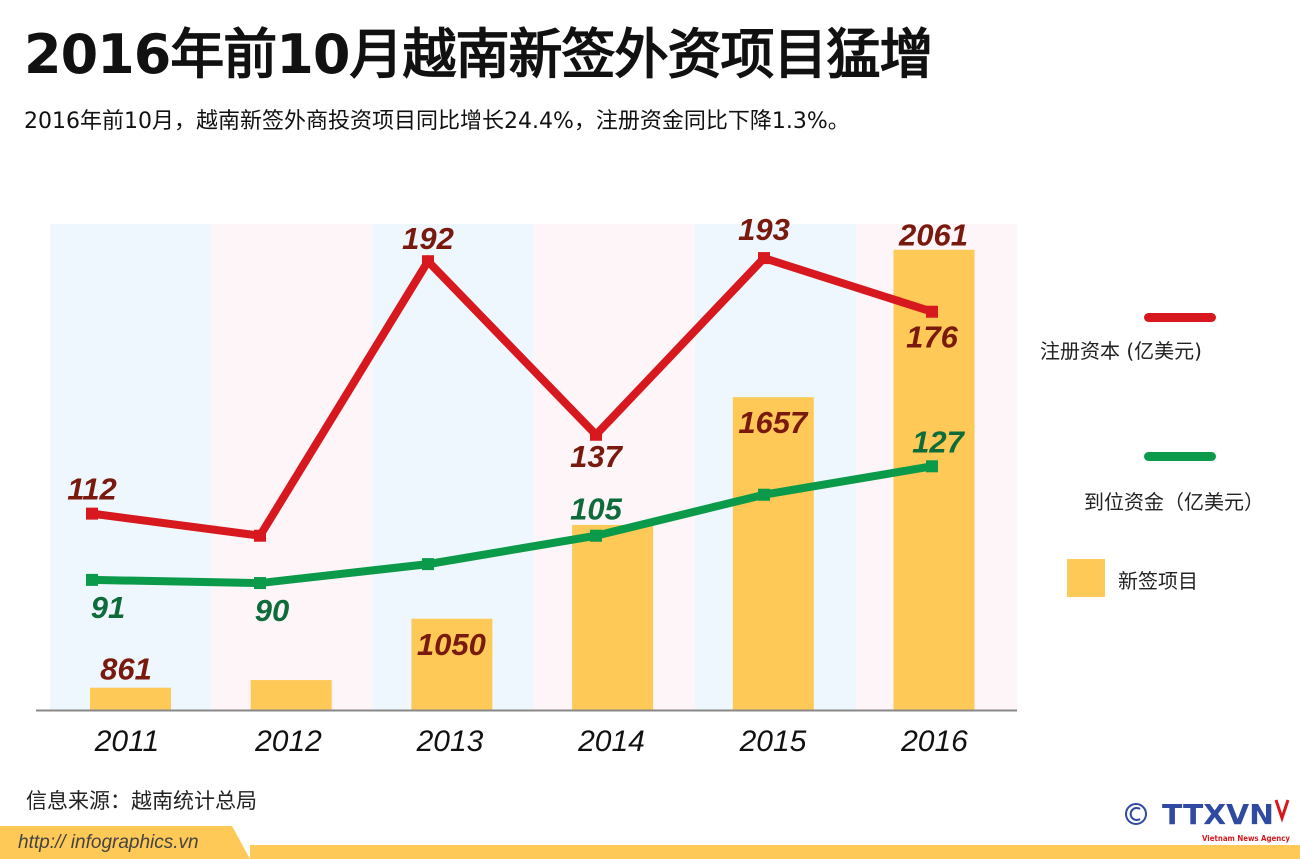 This screenshot has width=1300, height=859. What do you see at coordinates (934, 741) in the screenshot?
I see `tick-label-2016: 2016` at bounding box center [934, 741].